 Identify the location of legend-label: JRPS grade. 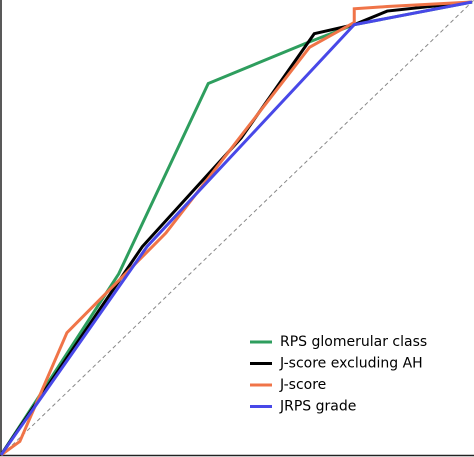
(317, 407).